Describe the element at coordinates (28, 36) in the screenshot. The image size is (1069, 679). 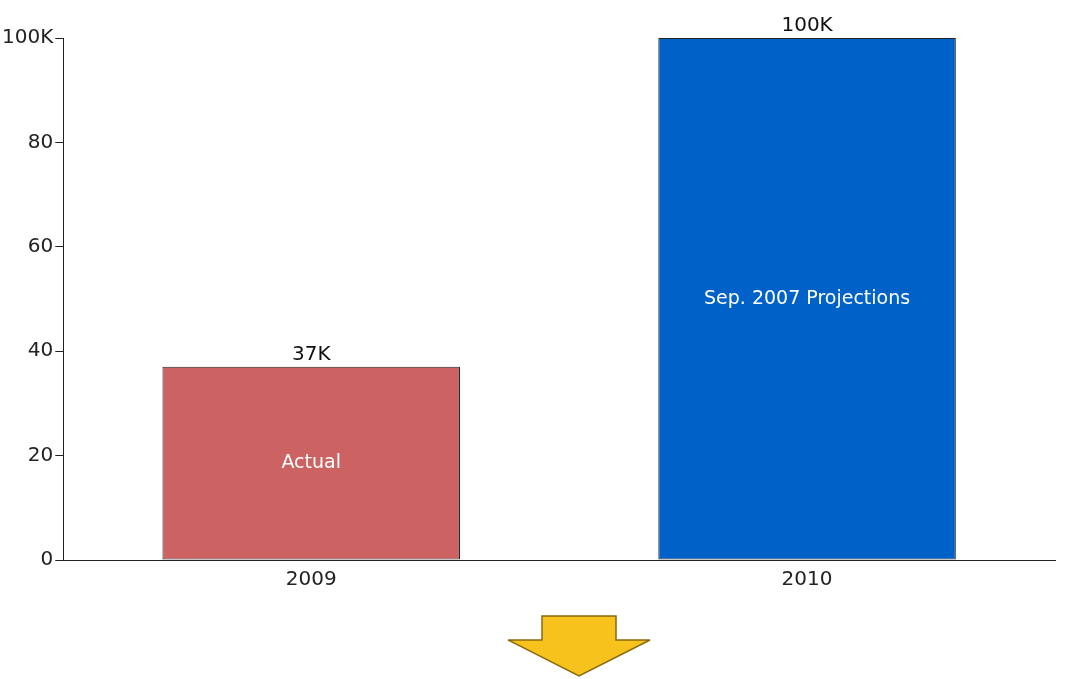
I see `y-tick-label: 100K` at that location.